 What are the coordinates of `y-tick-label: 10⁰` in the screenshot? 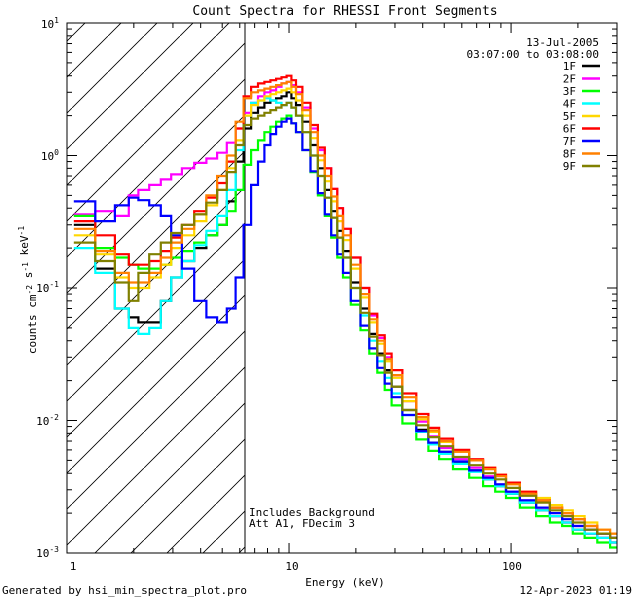 It's located at (50, 155).